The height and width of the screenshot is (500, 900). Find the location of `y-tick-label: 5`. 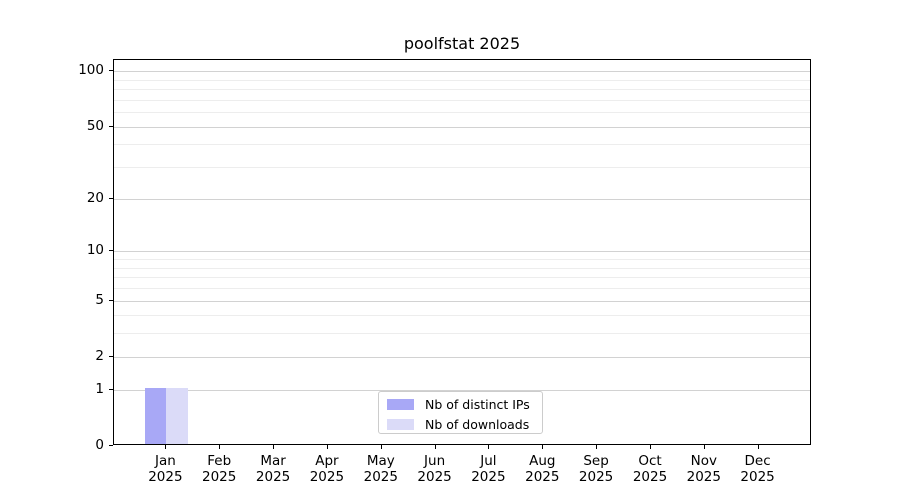

y-tick-label: 5 is located at coordinates (99, 299).